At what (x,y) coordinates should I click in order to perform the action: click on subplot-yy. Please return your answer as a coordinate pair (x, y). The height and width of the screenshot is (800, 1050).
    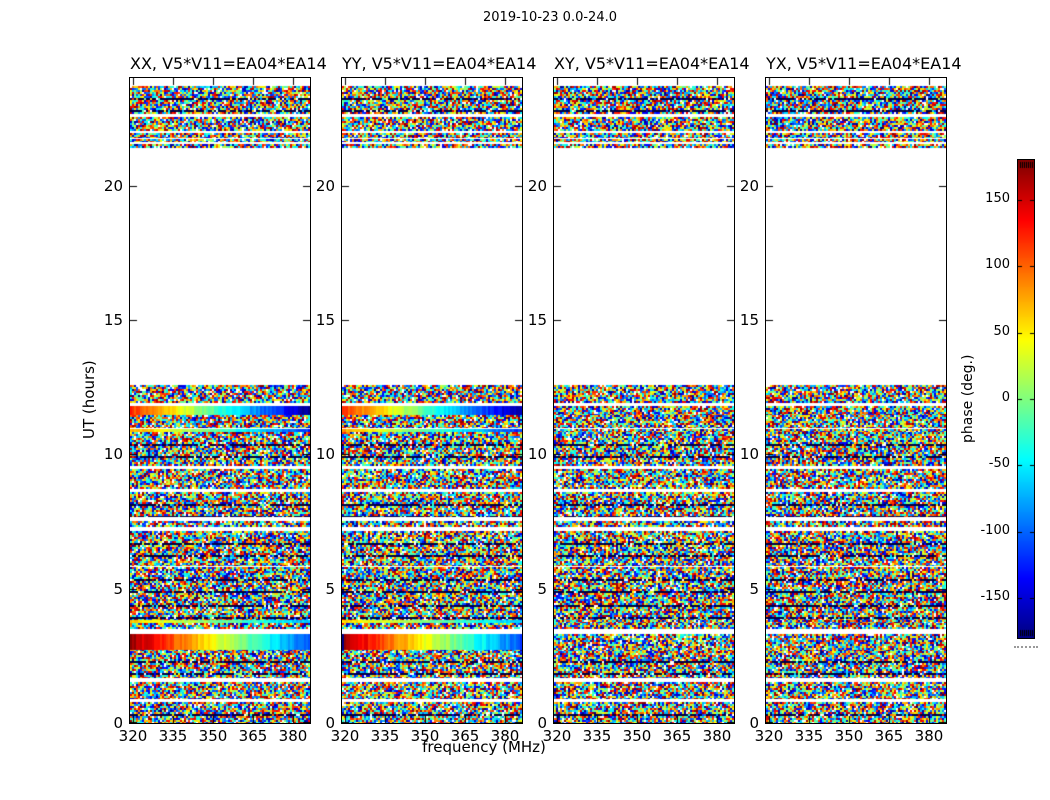
    Looking at the image, I should click on (432, 400).